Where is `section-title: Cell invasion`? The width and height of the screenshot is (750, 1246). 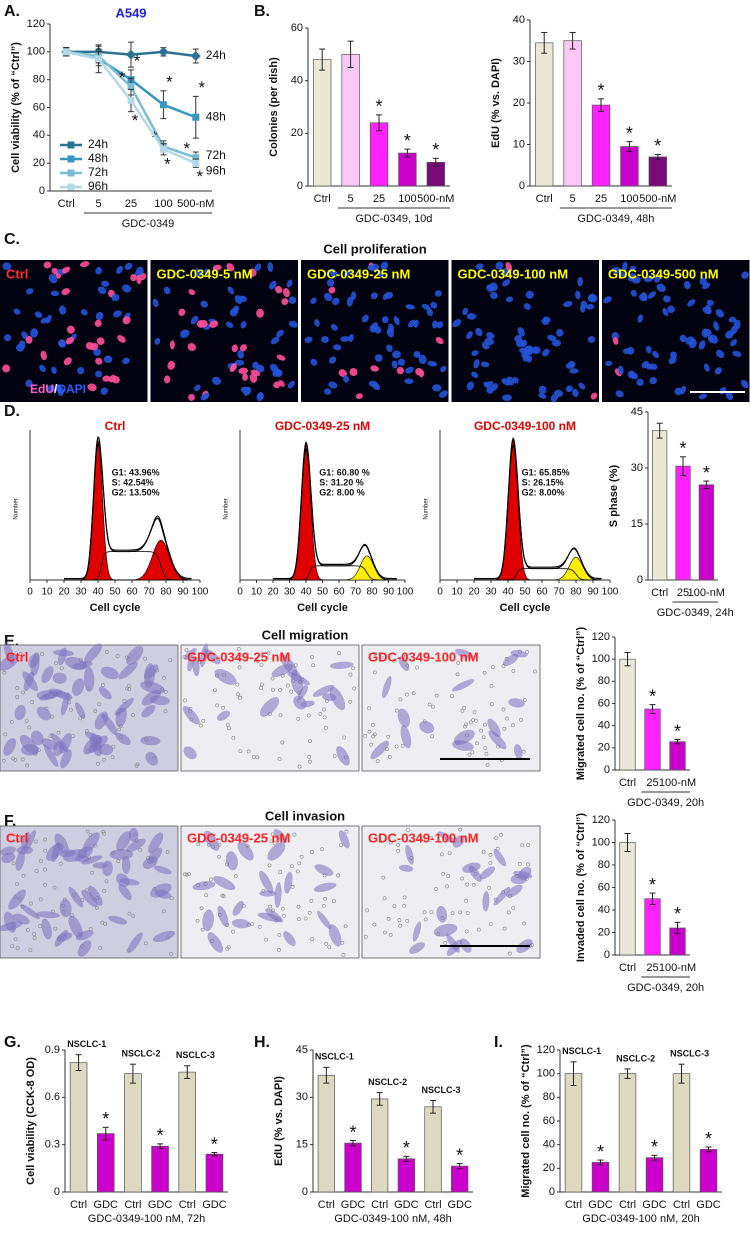 section-title: Cell invasion is located at coordinates (305, 815).